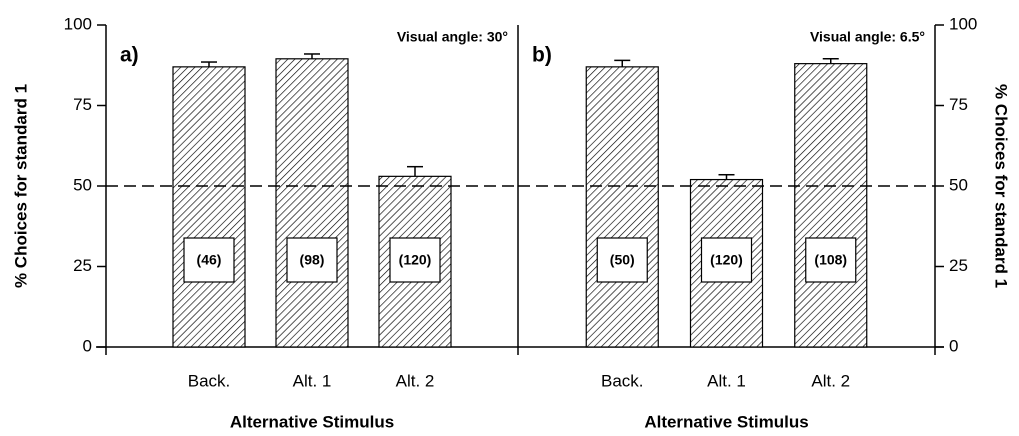 The height and width of the screenshot is (436, 1019). What do you see at coordinates (867, 37) in the screenshot?
I see `annotation: Visual angle: 6.5°` at bounding box center [867, 37].